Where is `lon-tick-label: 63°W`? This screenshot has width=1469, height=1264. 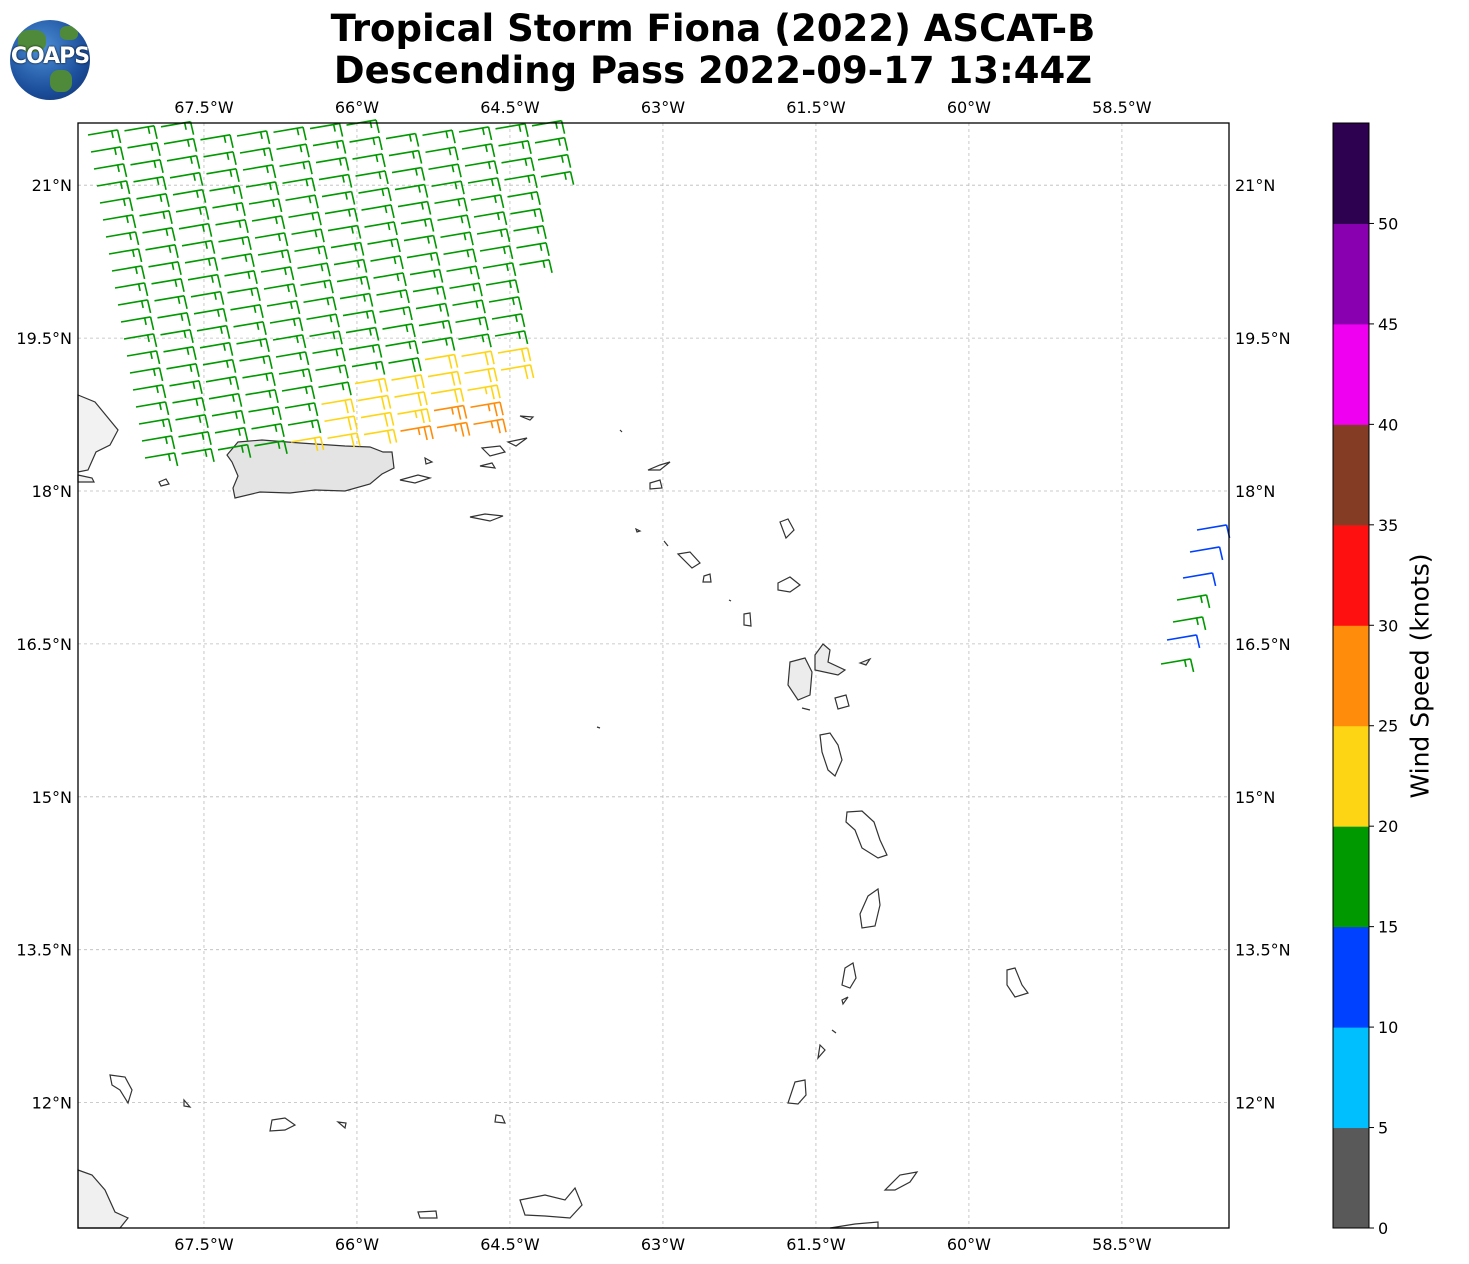 lon-tick-label: 63°W is located at coordinates (663, 107).